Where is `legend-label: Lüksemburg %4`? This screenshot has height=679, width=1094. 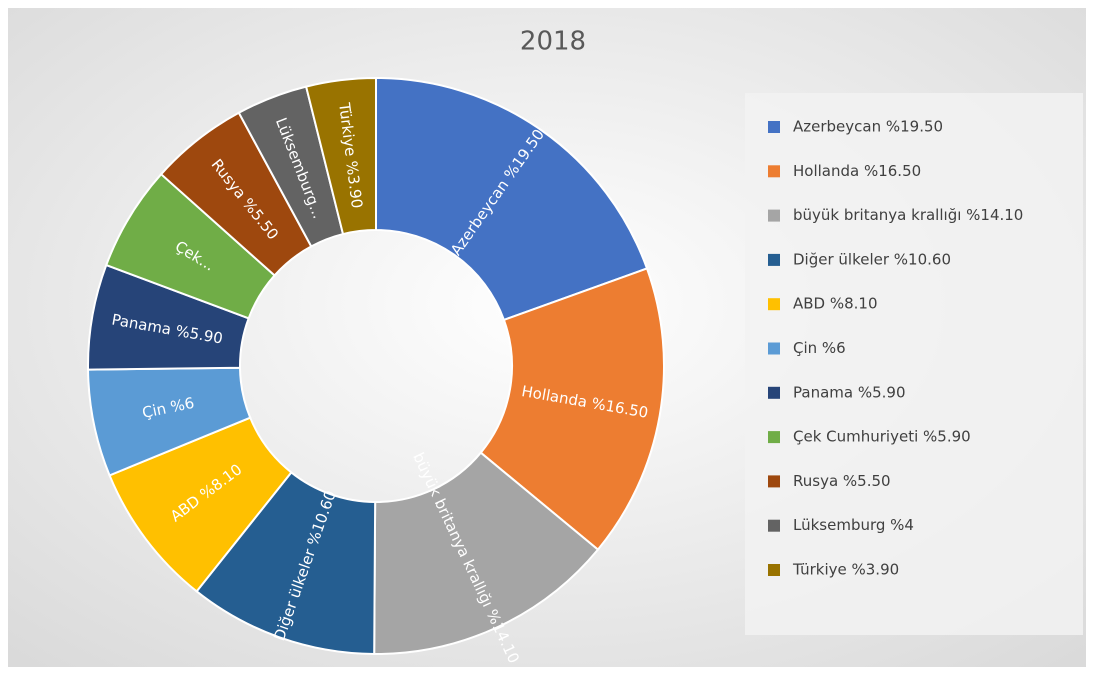
legend-label: Lüksemburg %4 is located at coordinates (853, 525).